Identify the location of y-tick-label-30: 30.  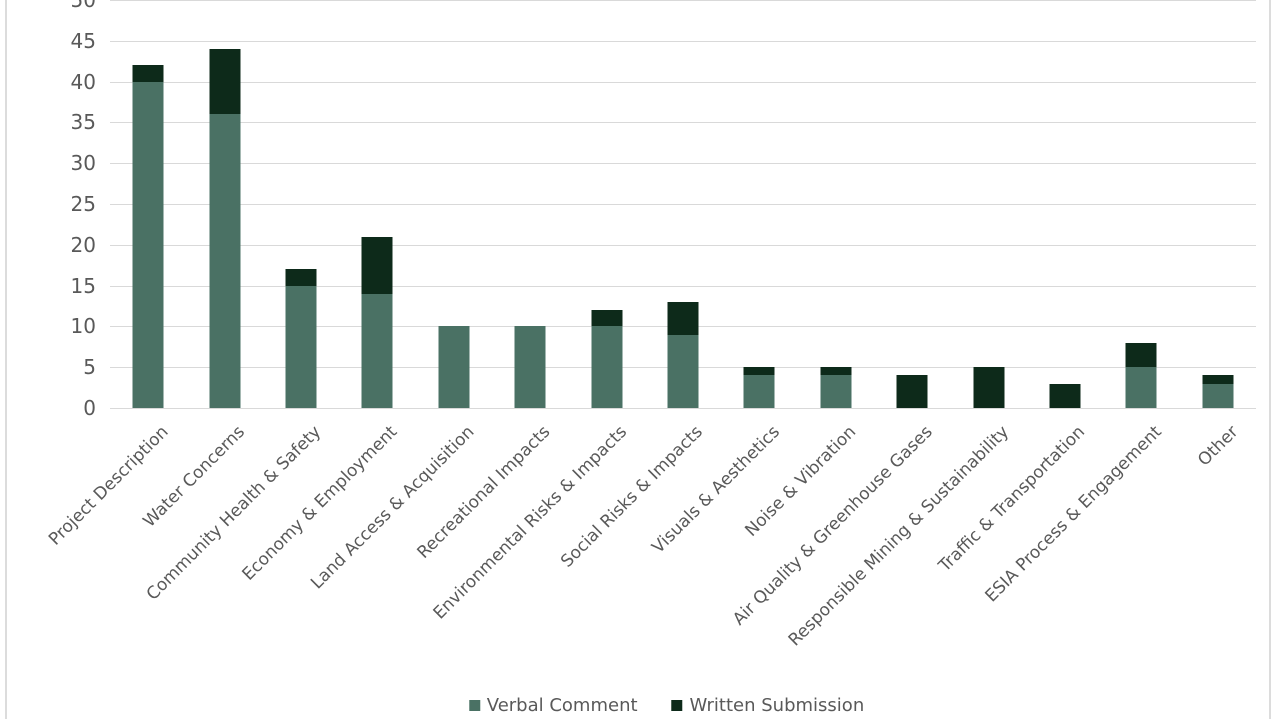
(83, 163).